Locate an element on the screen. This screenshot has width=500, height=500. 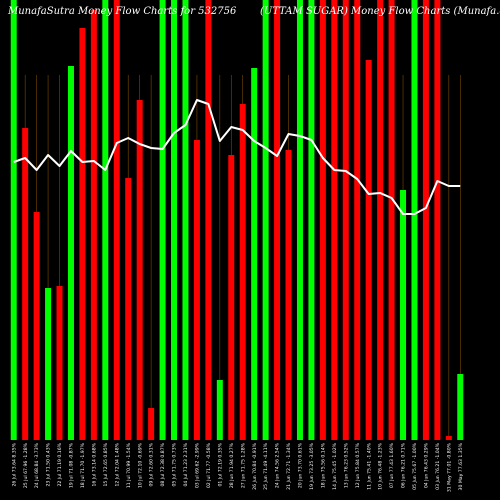
x-tick-label: 28 Jun 71.94 0.27% is located at coordinates (232, 465).